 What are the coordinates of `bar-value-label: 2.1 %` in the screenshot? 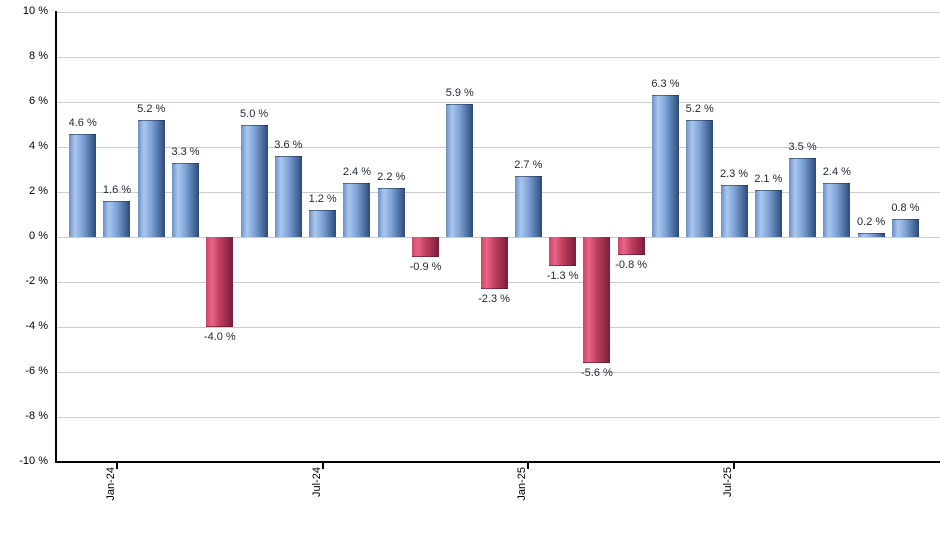 It's located at (768, 178).